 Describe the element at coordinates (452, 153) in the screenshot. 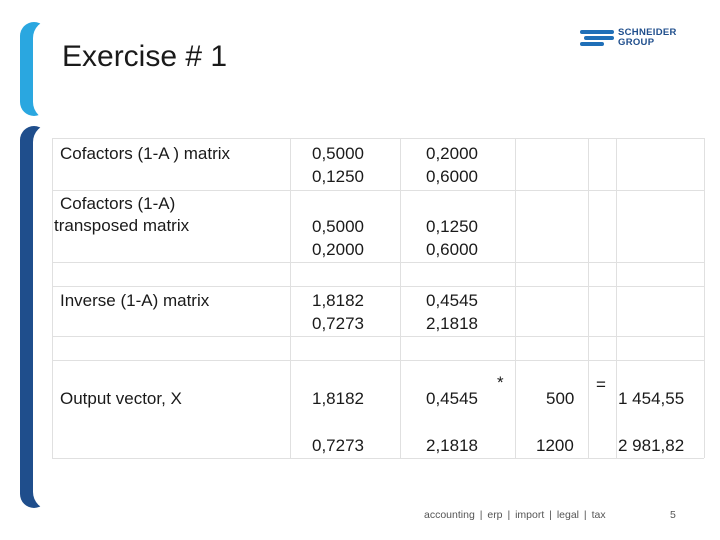

I see `cofactors-r1c2: 0,2000` at that location.